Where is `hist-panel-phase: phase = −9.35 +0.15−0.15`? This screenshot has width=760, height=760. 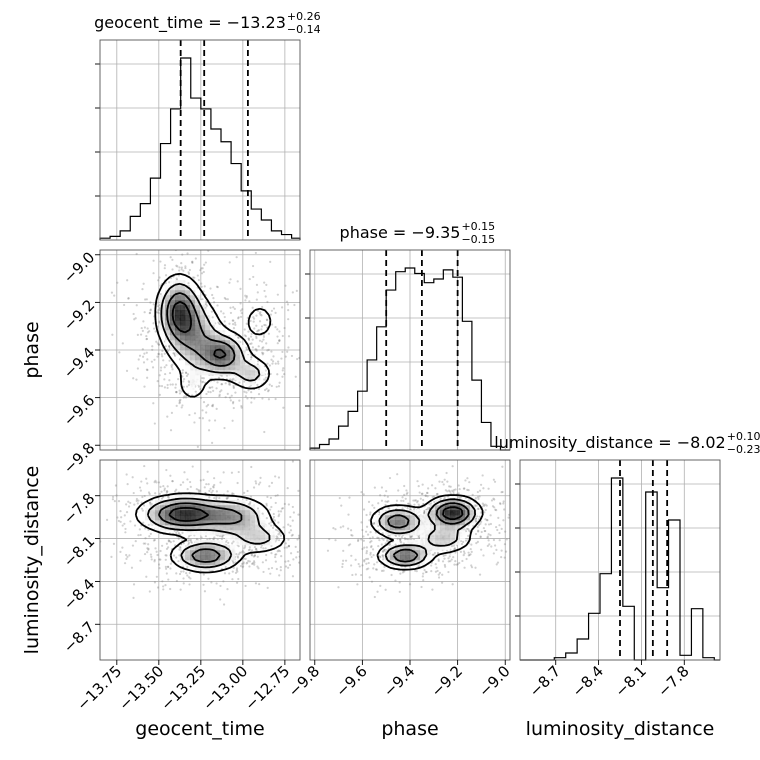 hist-panel-phase: phase = −9.35 +0.15−0.15 is located at coordinates (408, 335).